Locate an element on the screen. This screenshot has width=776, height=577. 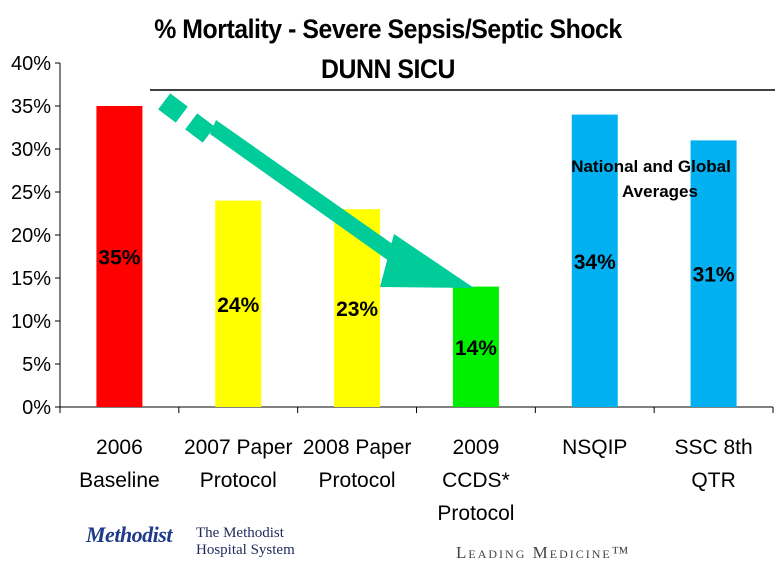
x-tick-label: QTR is located at coordinates (713, 480).